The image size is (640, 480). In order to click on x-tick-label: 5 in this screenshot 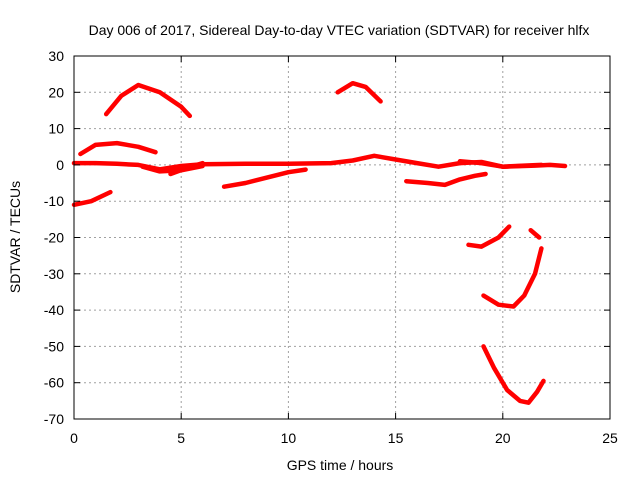, I will do `click(181, 438)`.